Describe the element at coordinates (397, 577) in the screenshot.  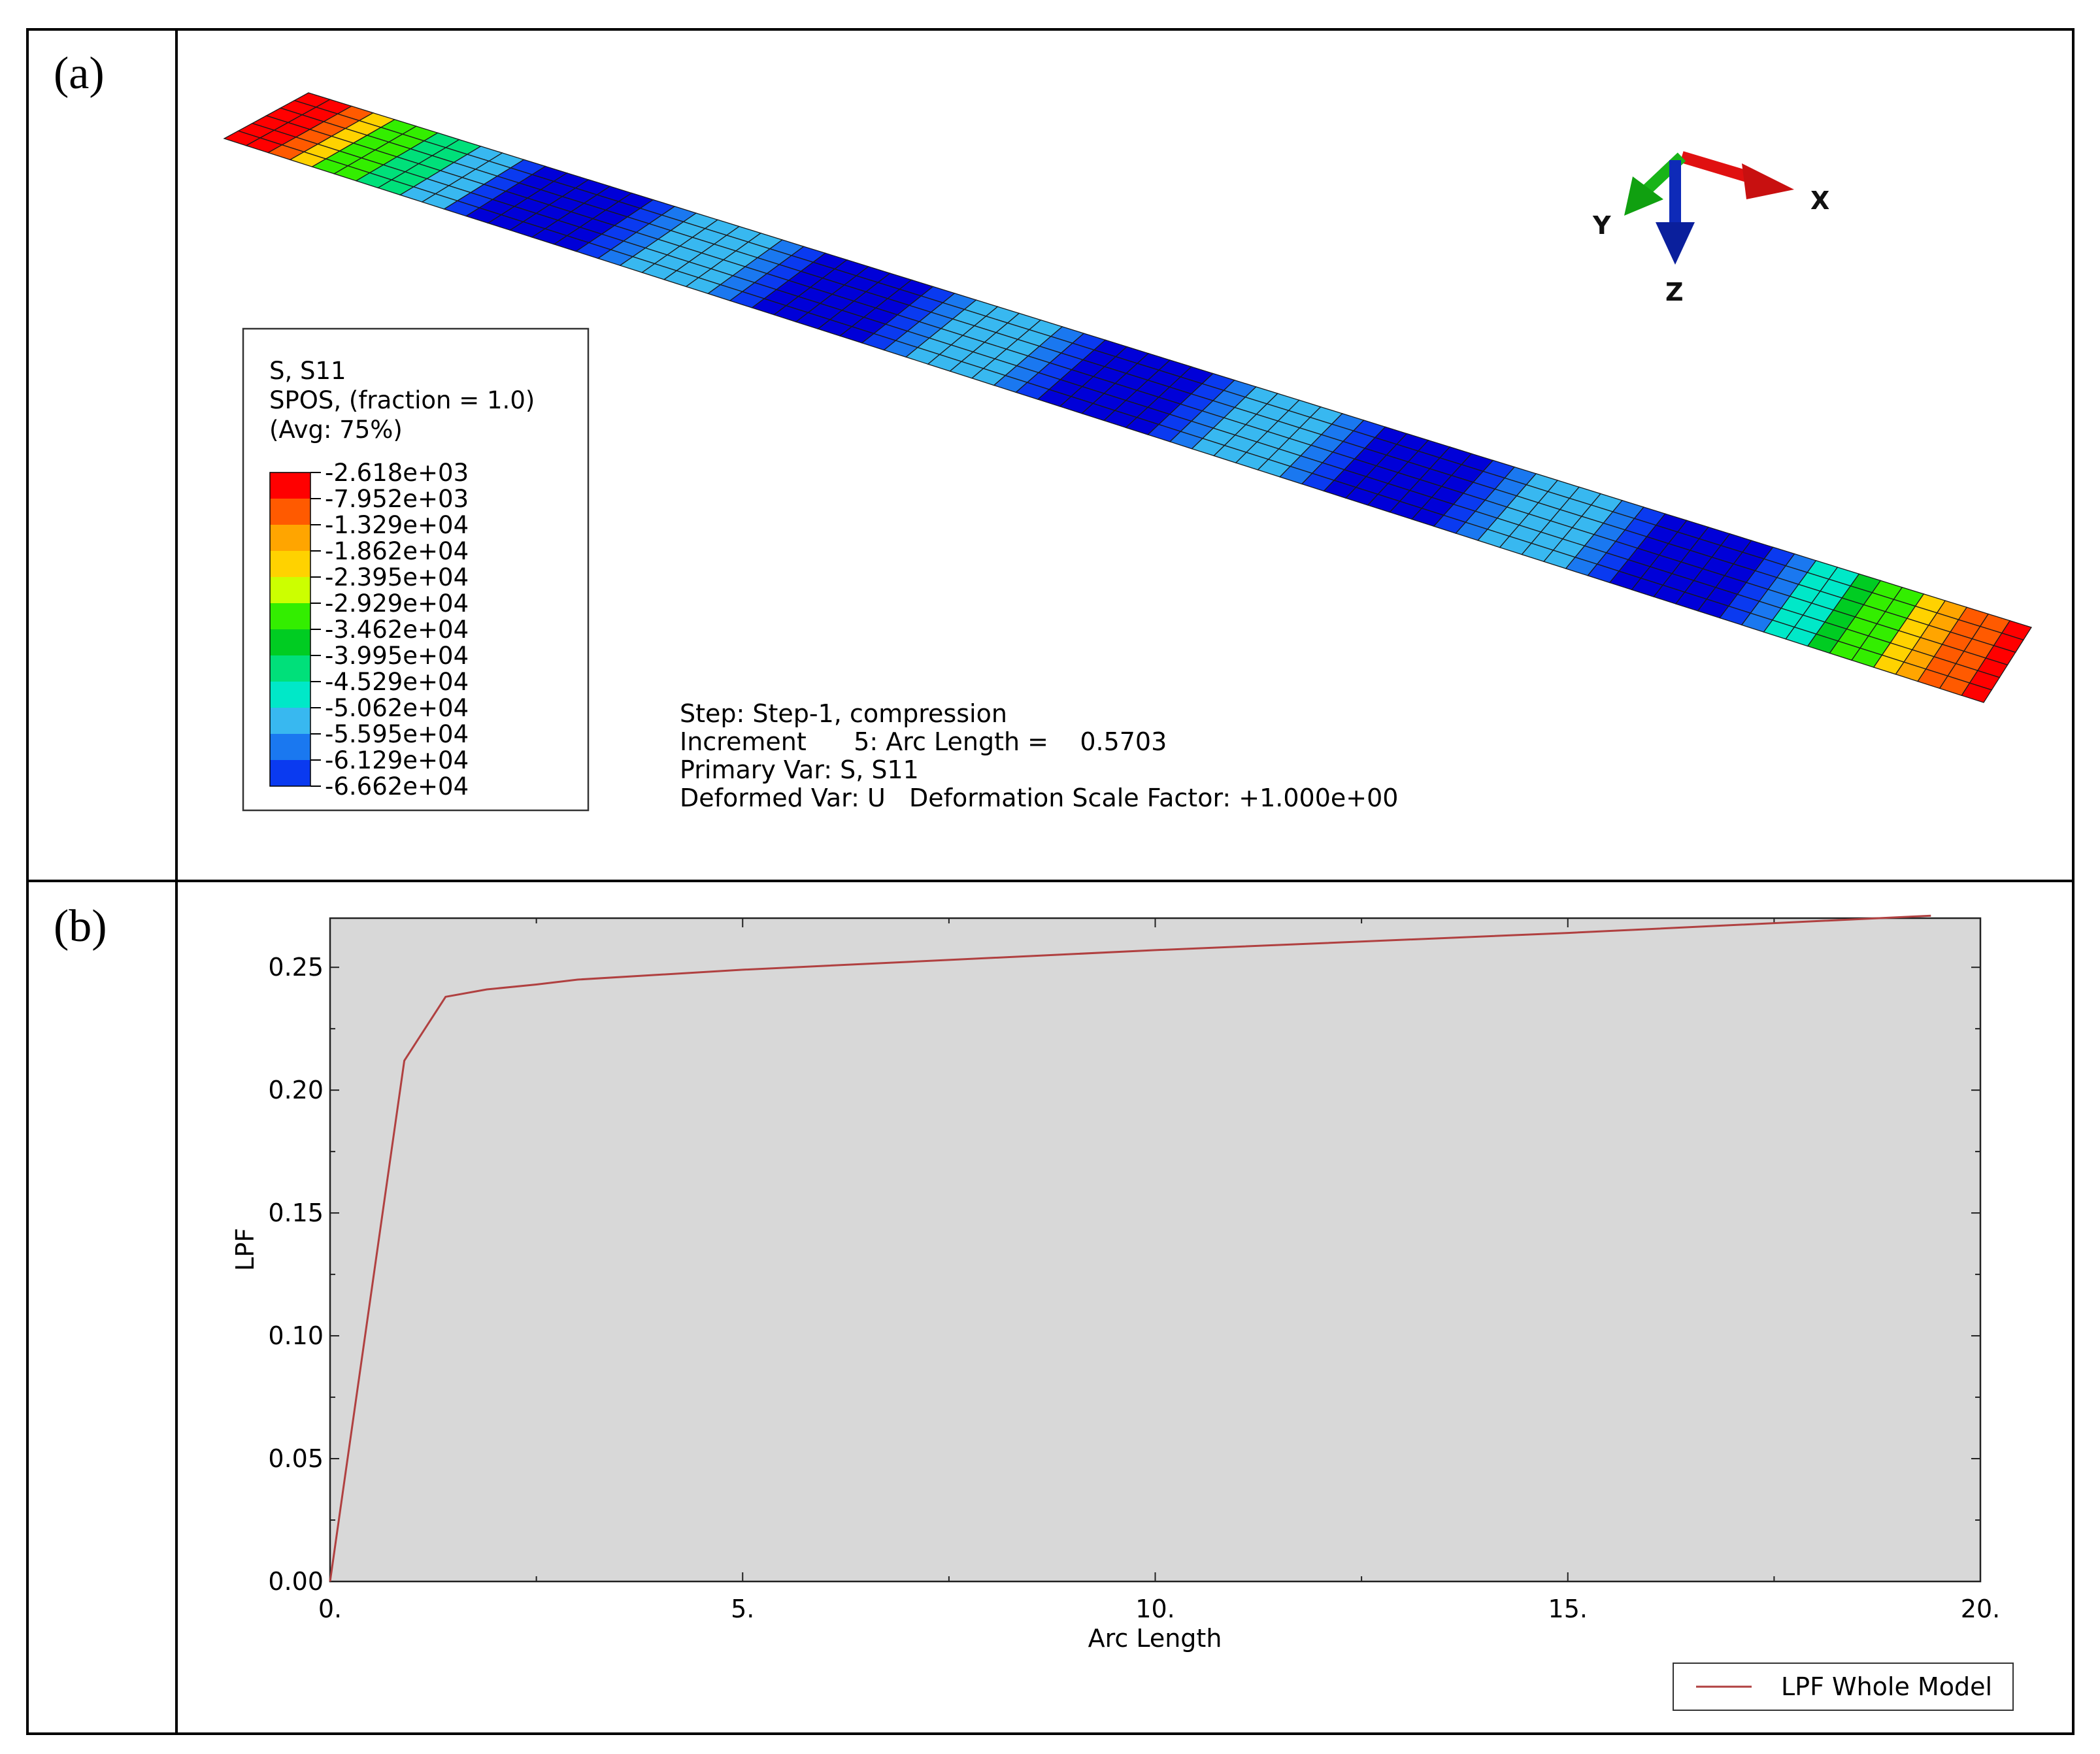
I see `legend-value: -2.395e+04` at that location.